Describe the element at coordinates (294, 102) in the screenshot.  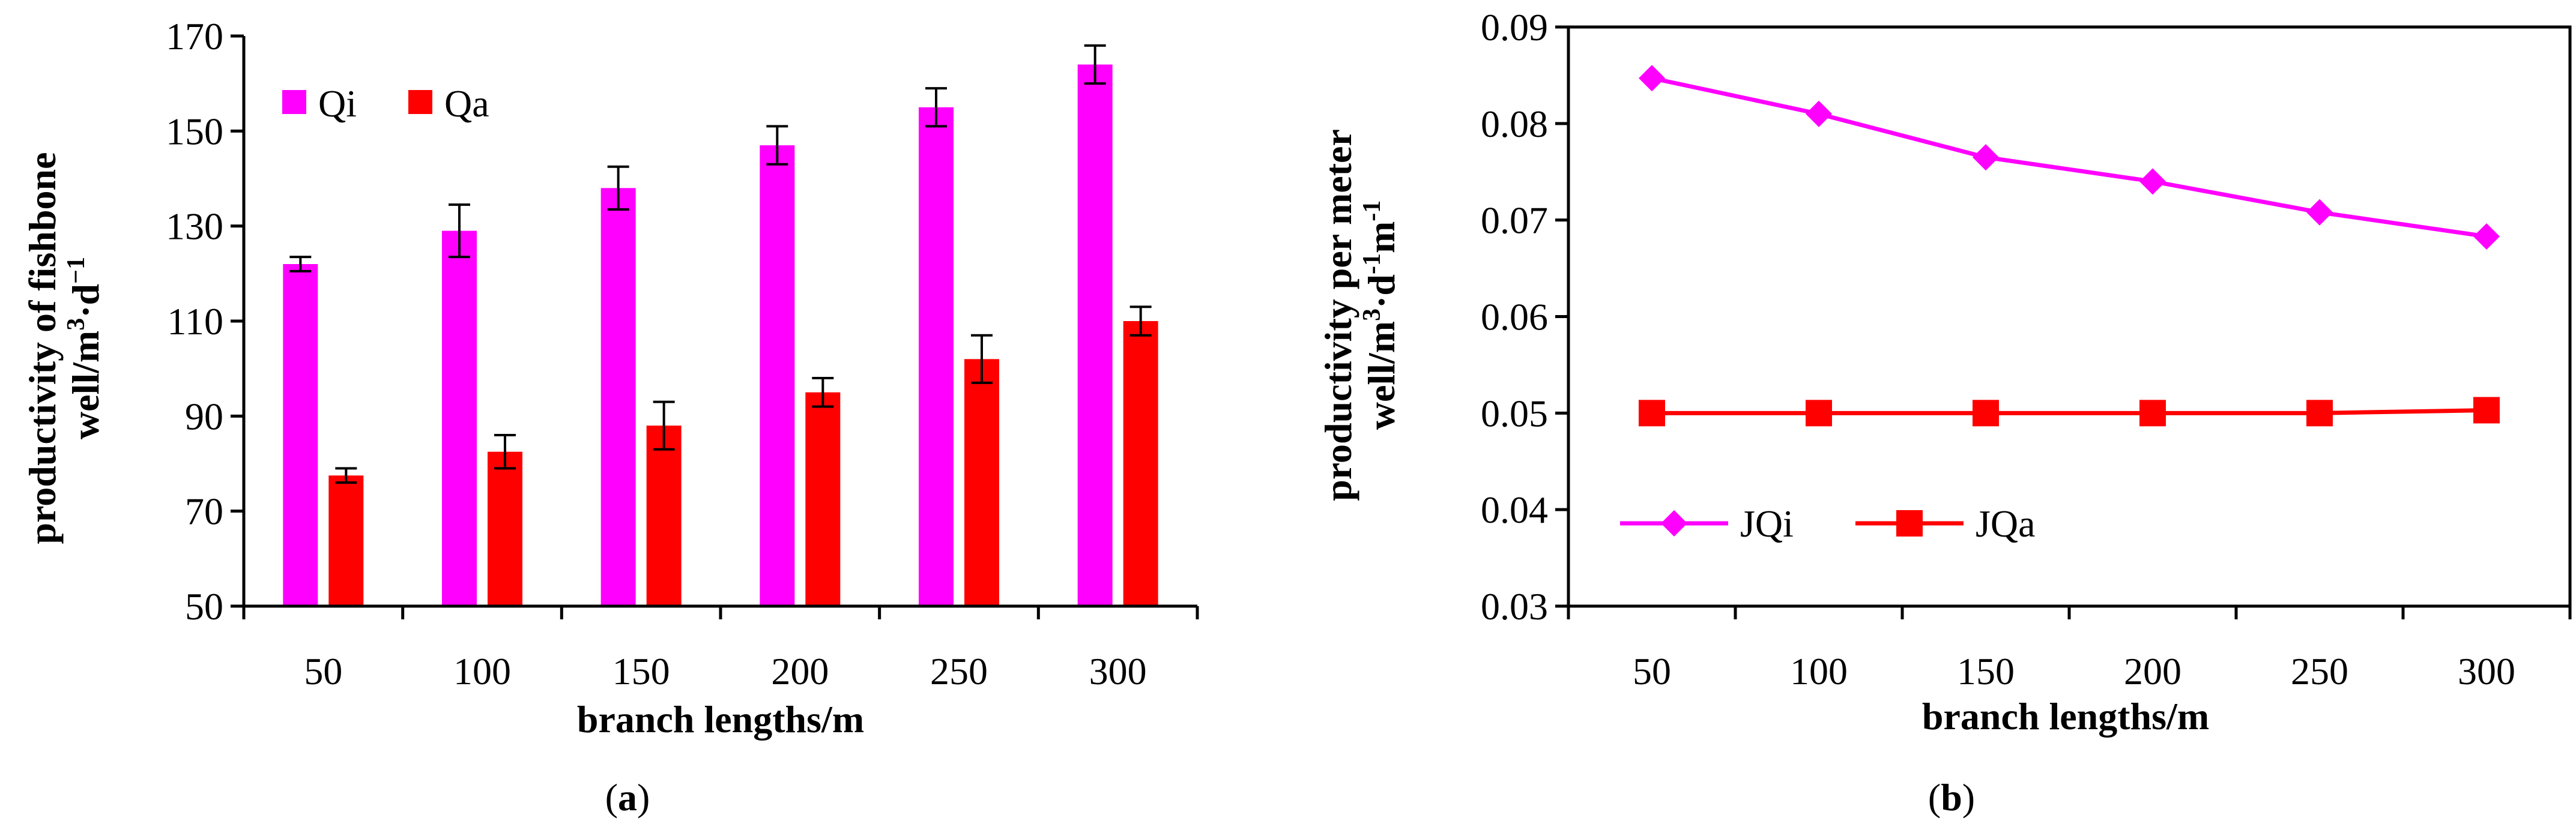
I see `legend-swatch-qi` at that location.